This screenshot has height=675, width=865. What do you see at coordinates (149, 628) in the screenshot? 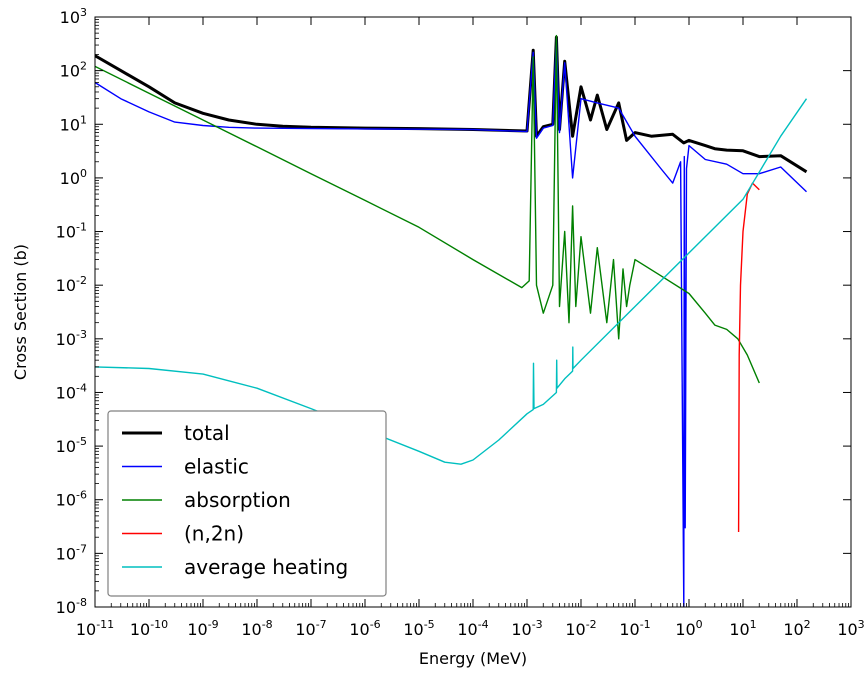
I see `x-tick-label: 10⁻¹⁰` at bounding box center [149, 628].